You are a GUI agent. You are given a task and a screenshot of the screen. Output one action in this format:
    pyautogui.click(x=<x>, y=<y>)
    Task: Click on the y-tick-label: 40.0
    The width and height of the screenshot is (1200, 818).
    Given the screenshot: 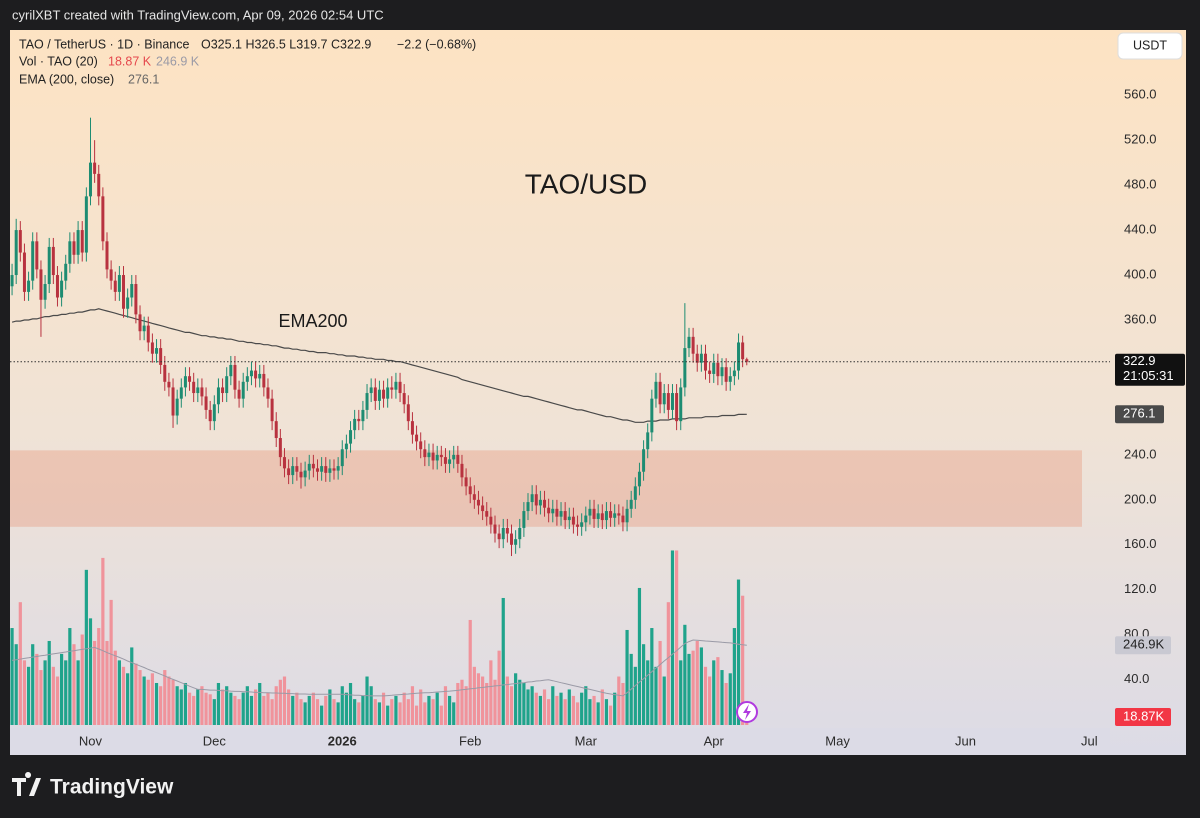 What is the action you would take?
    pyautogui.click(x=1136, y=678)
    